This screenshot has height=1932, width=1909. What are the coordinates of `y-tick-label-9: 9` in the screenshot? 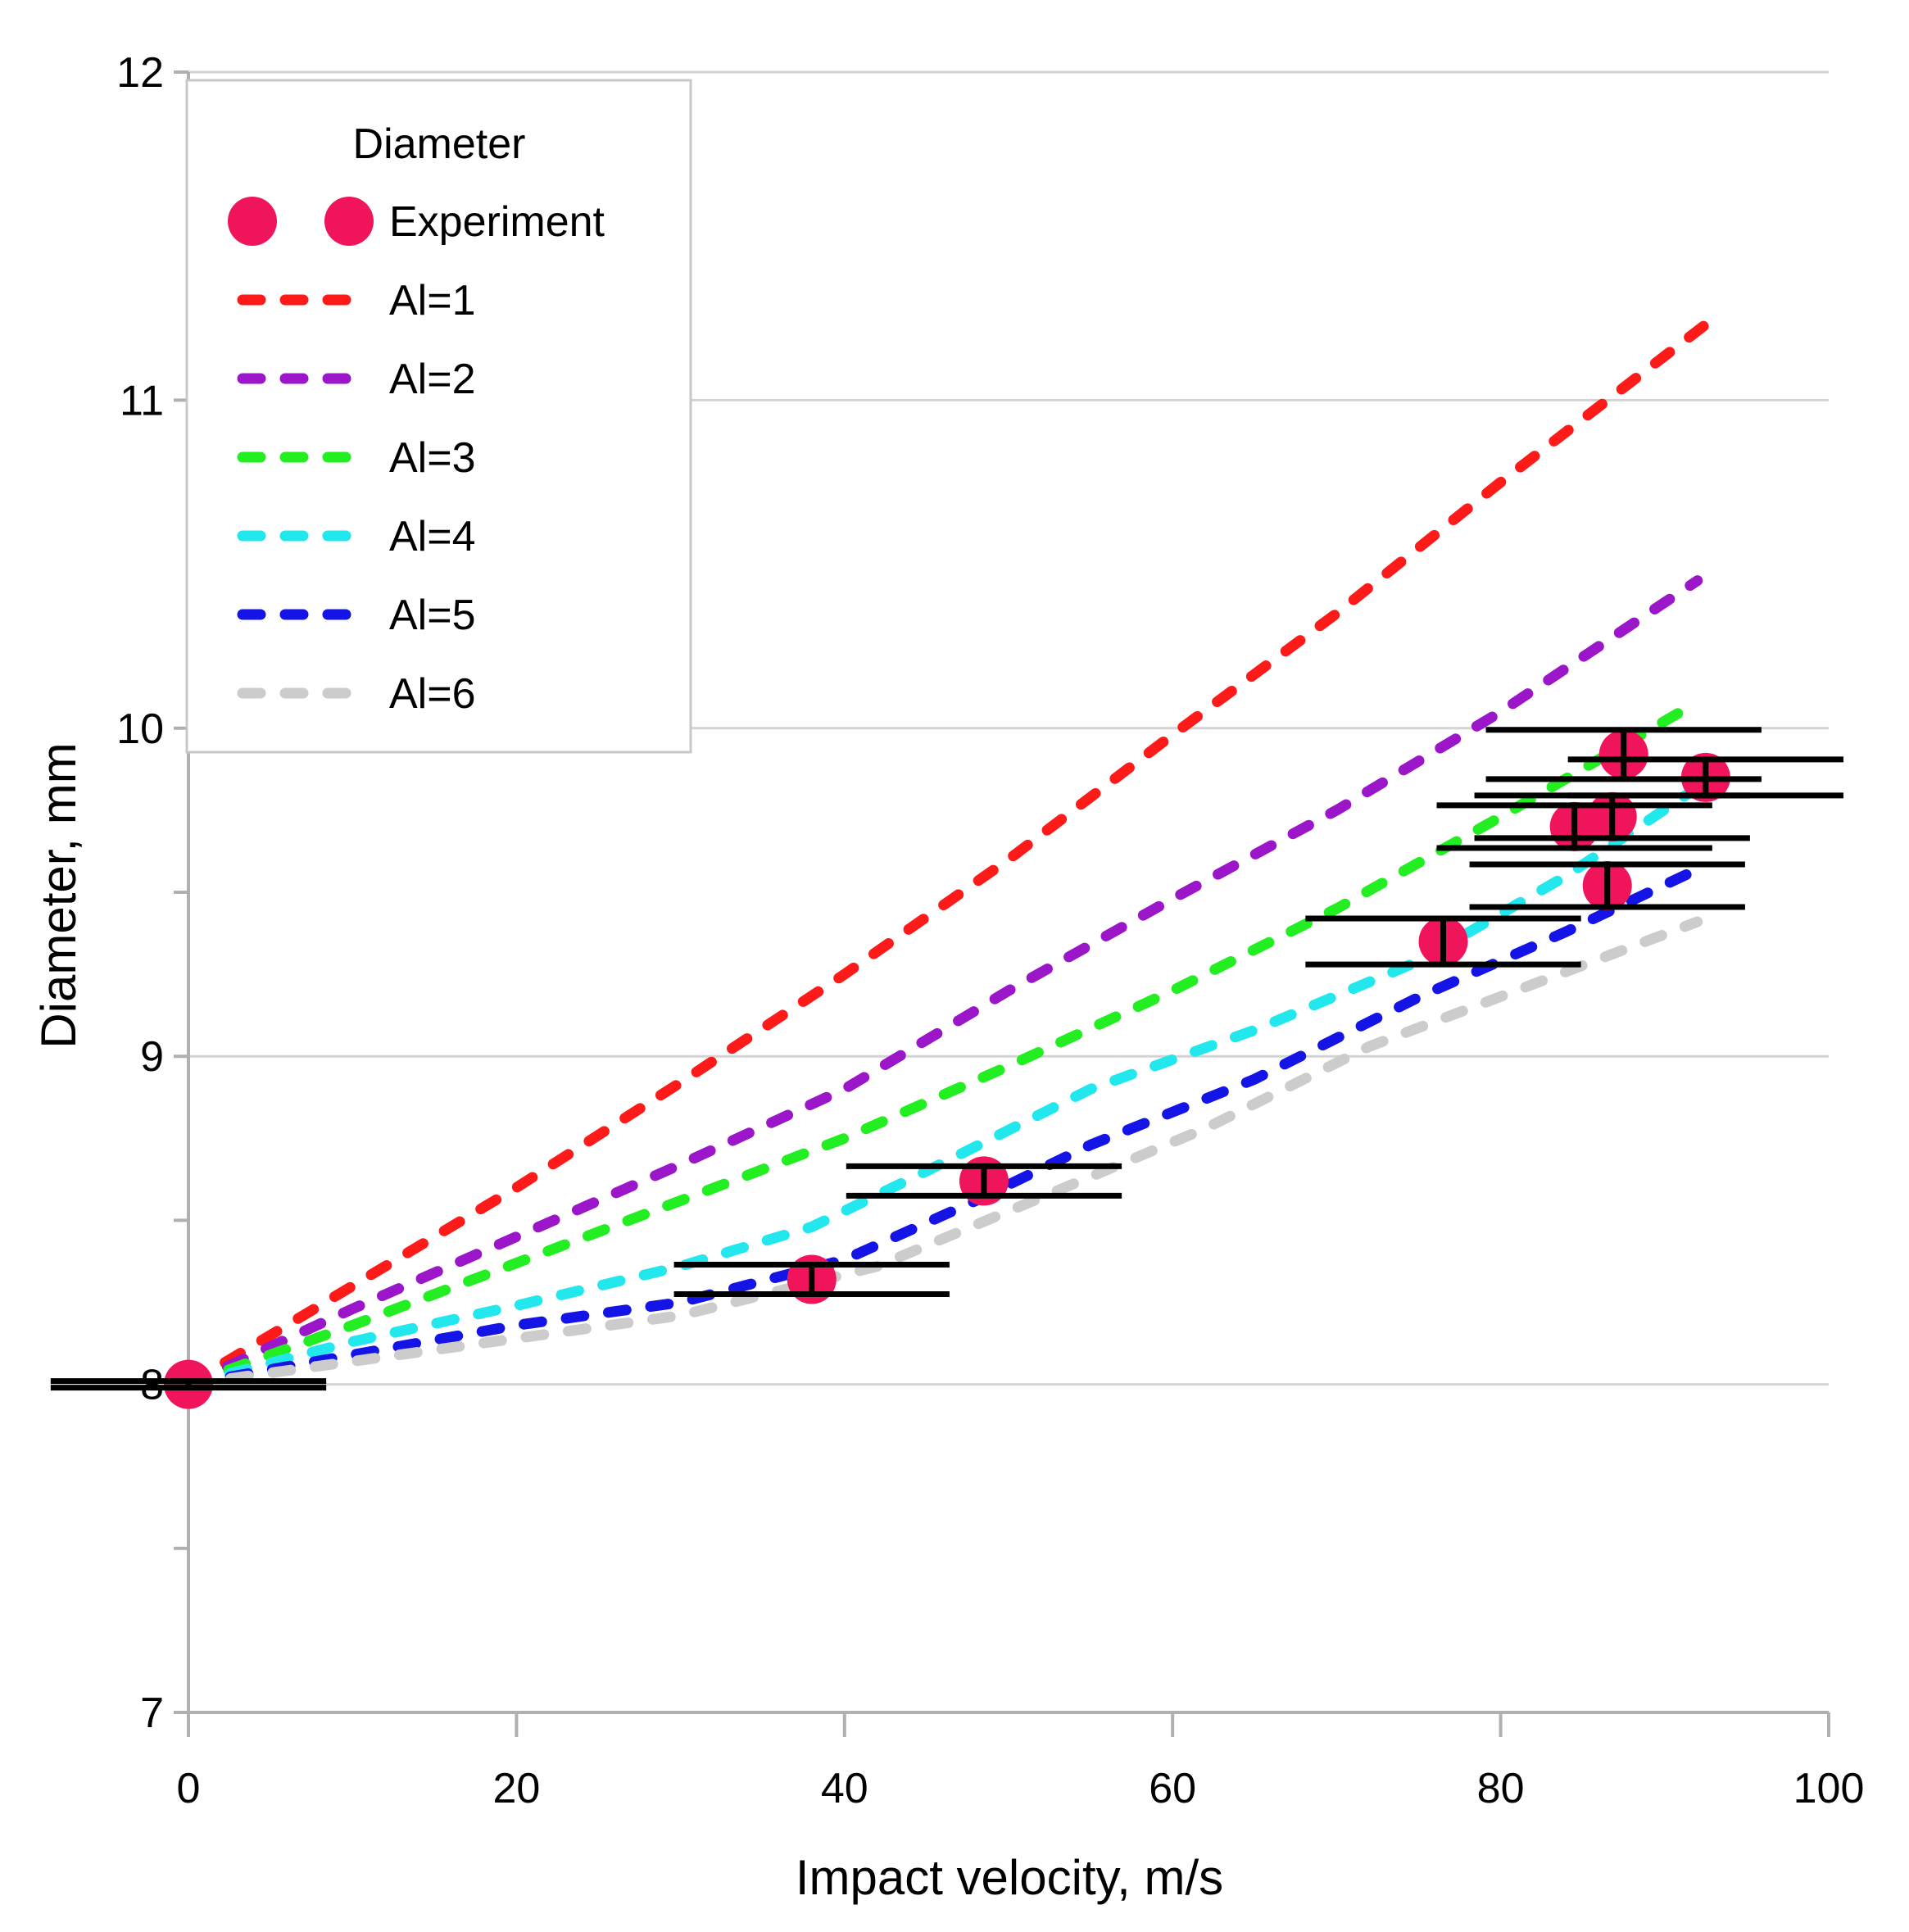 It's located at (152, 1057).